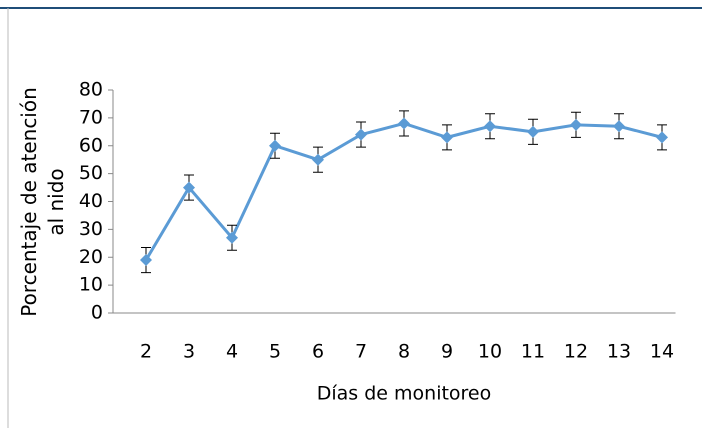 Image resolution: width=702 pixels, height=428 pixels. I want to click on y-tick-label: 50, so click(91, 173).